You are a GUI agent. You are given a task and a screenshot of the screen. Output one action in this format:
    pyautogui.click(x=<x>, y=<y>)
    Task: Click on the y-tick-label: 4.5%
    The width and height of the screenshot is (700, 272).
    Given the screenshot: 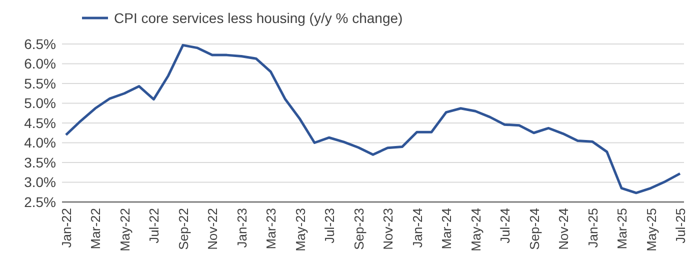 What is the action you would take?
    pyautogui.click(x=40, y=122)
    